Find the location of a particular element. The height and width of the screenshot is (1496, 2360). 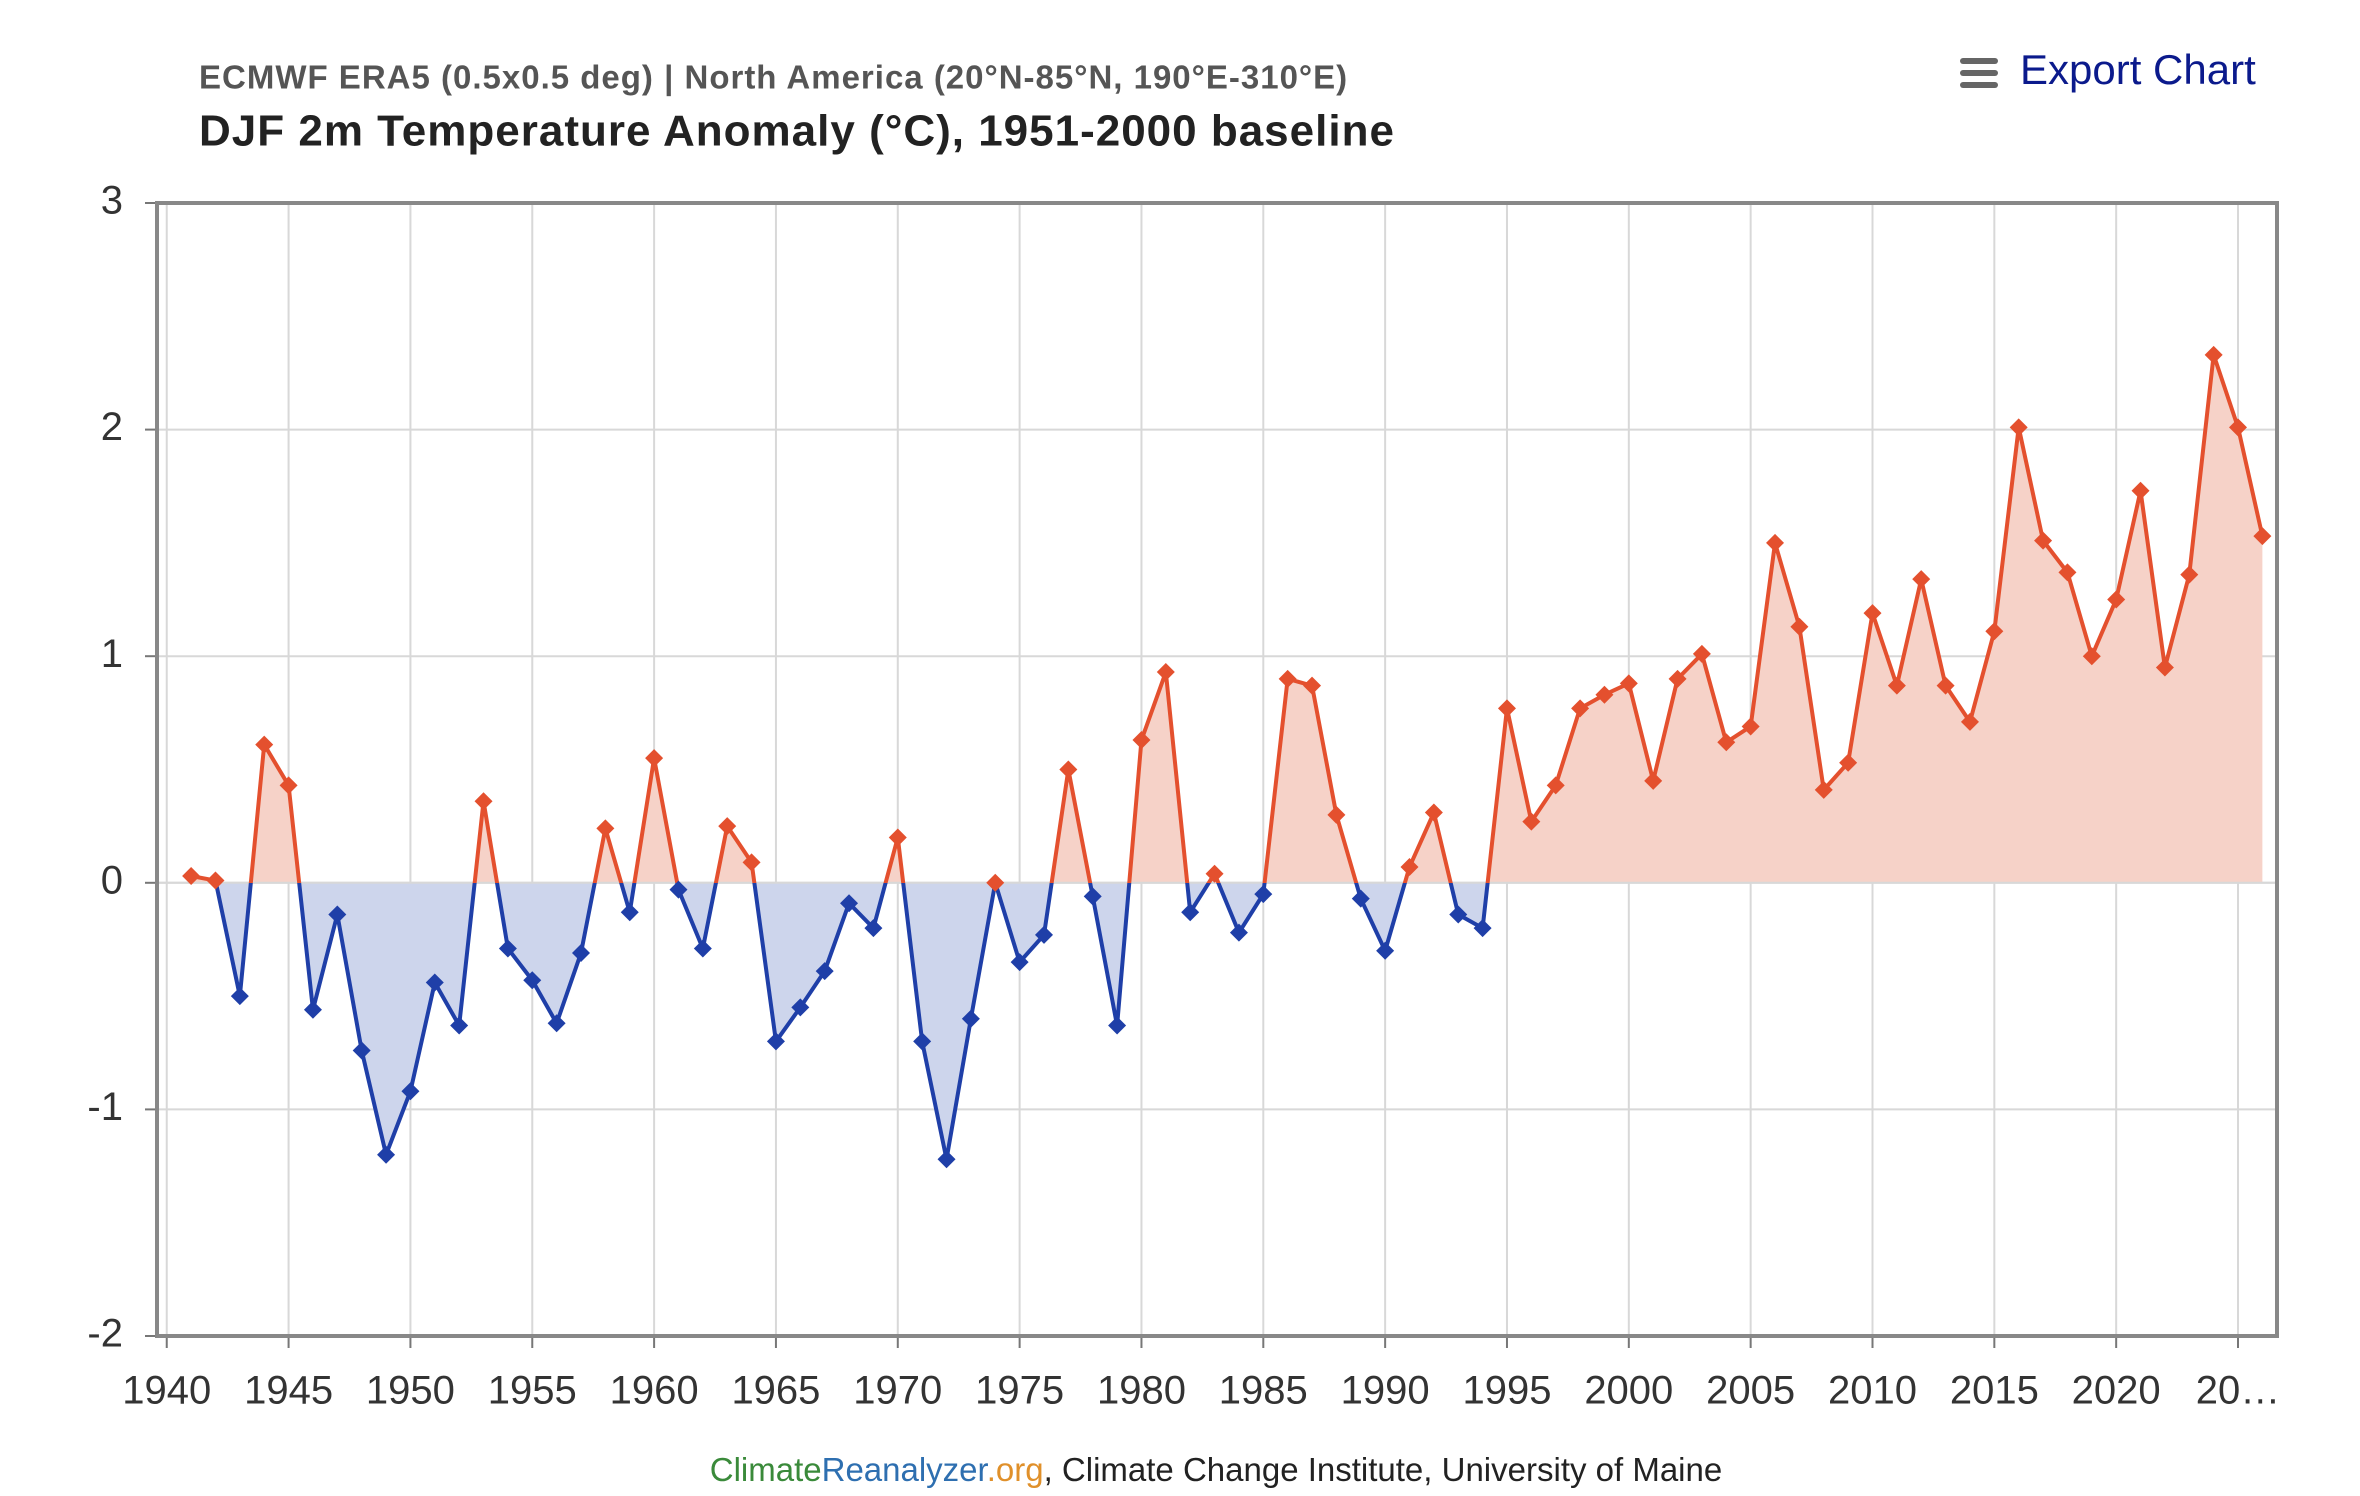

x-tick-label: 1990 is located at coordinates (1385, 1391).